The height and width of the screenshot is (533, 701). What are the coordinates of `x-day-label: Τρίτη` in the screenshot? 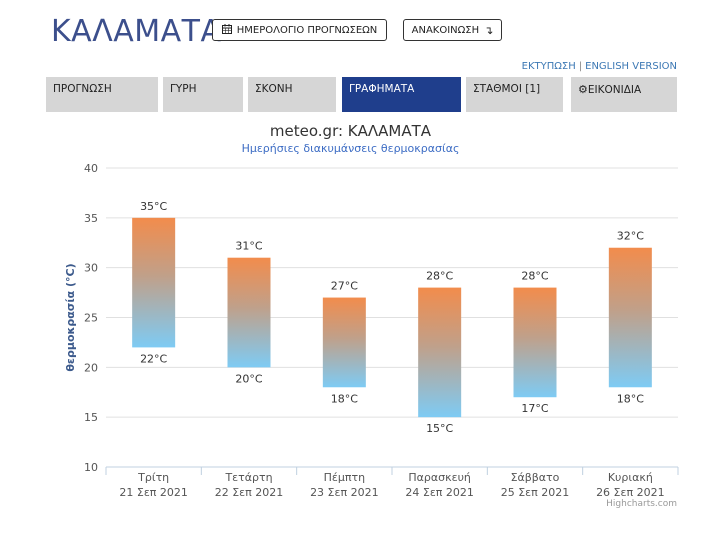 It's located at (153, 477).